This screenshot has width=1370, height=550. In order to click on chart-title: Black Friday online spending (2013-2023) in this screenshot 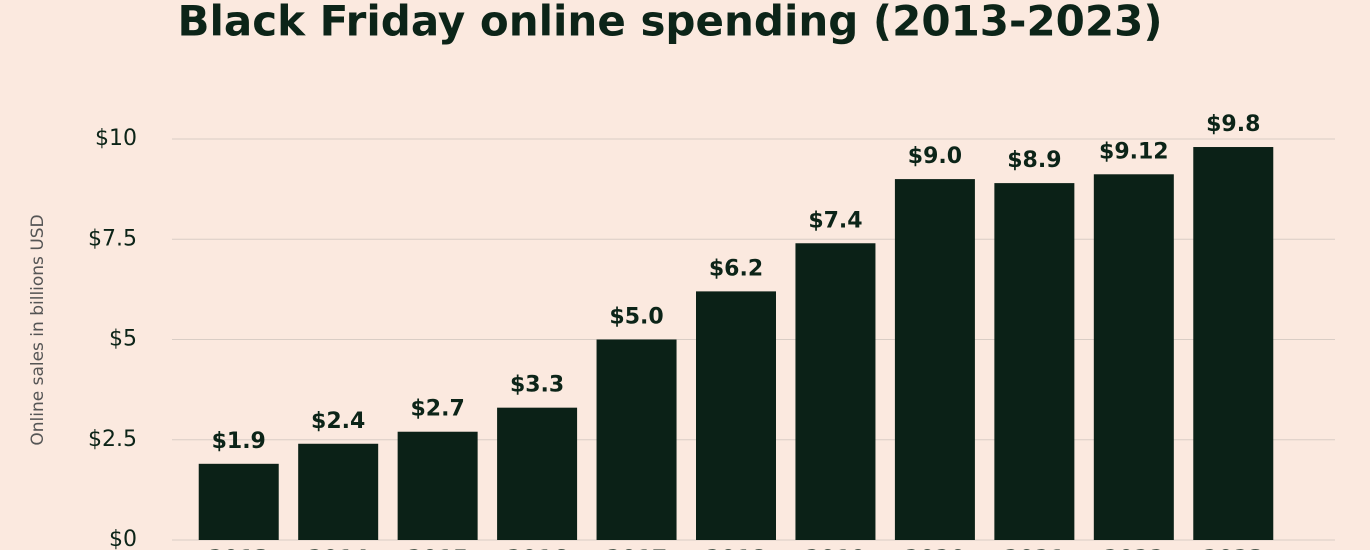, I will do `click(669, 23)`.